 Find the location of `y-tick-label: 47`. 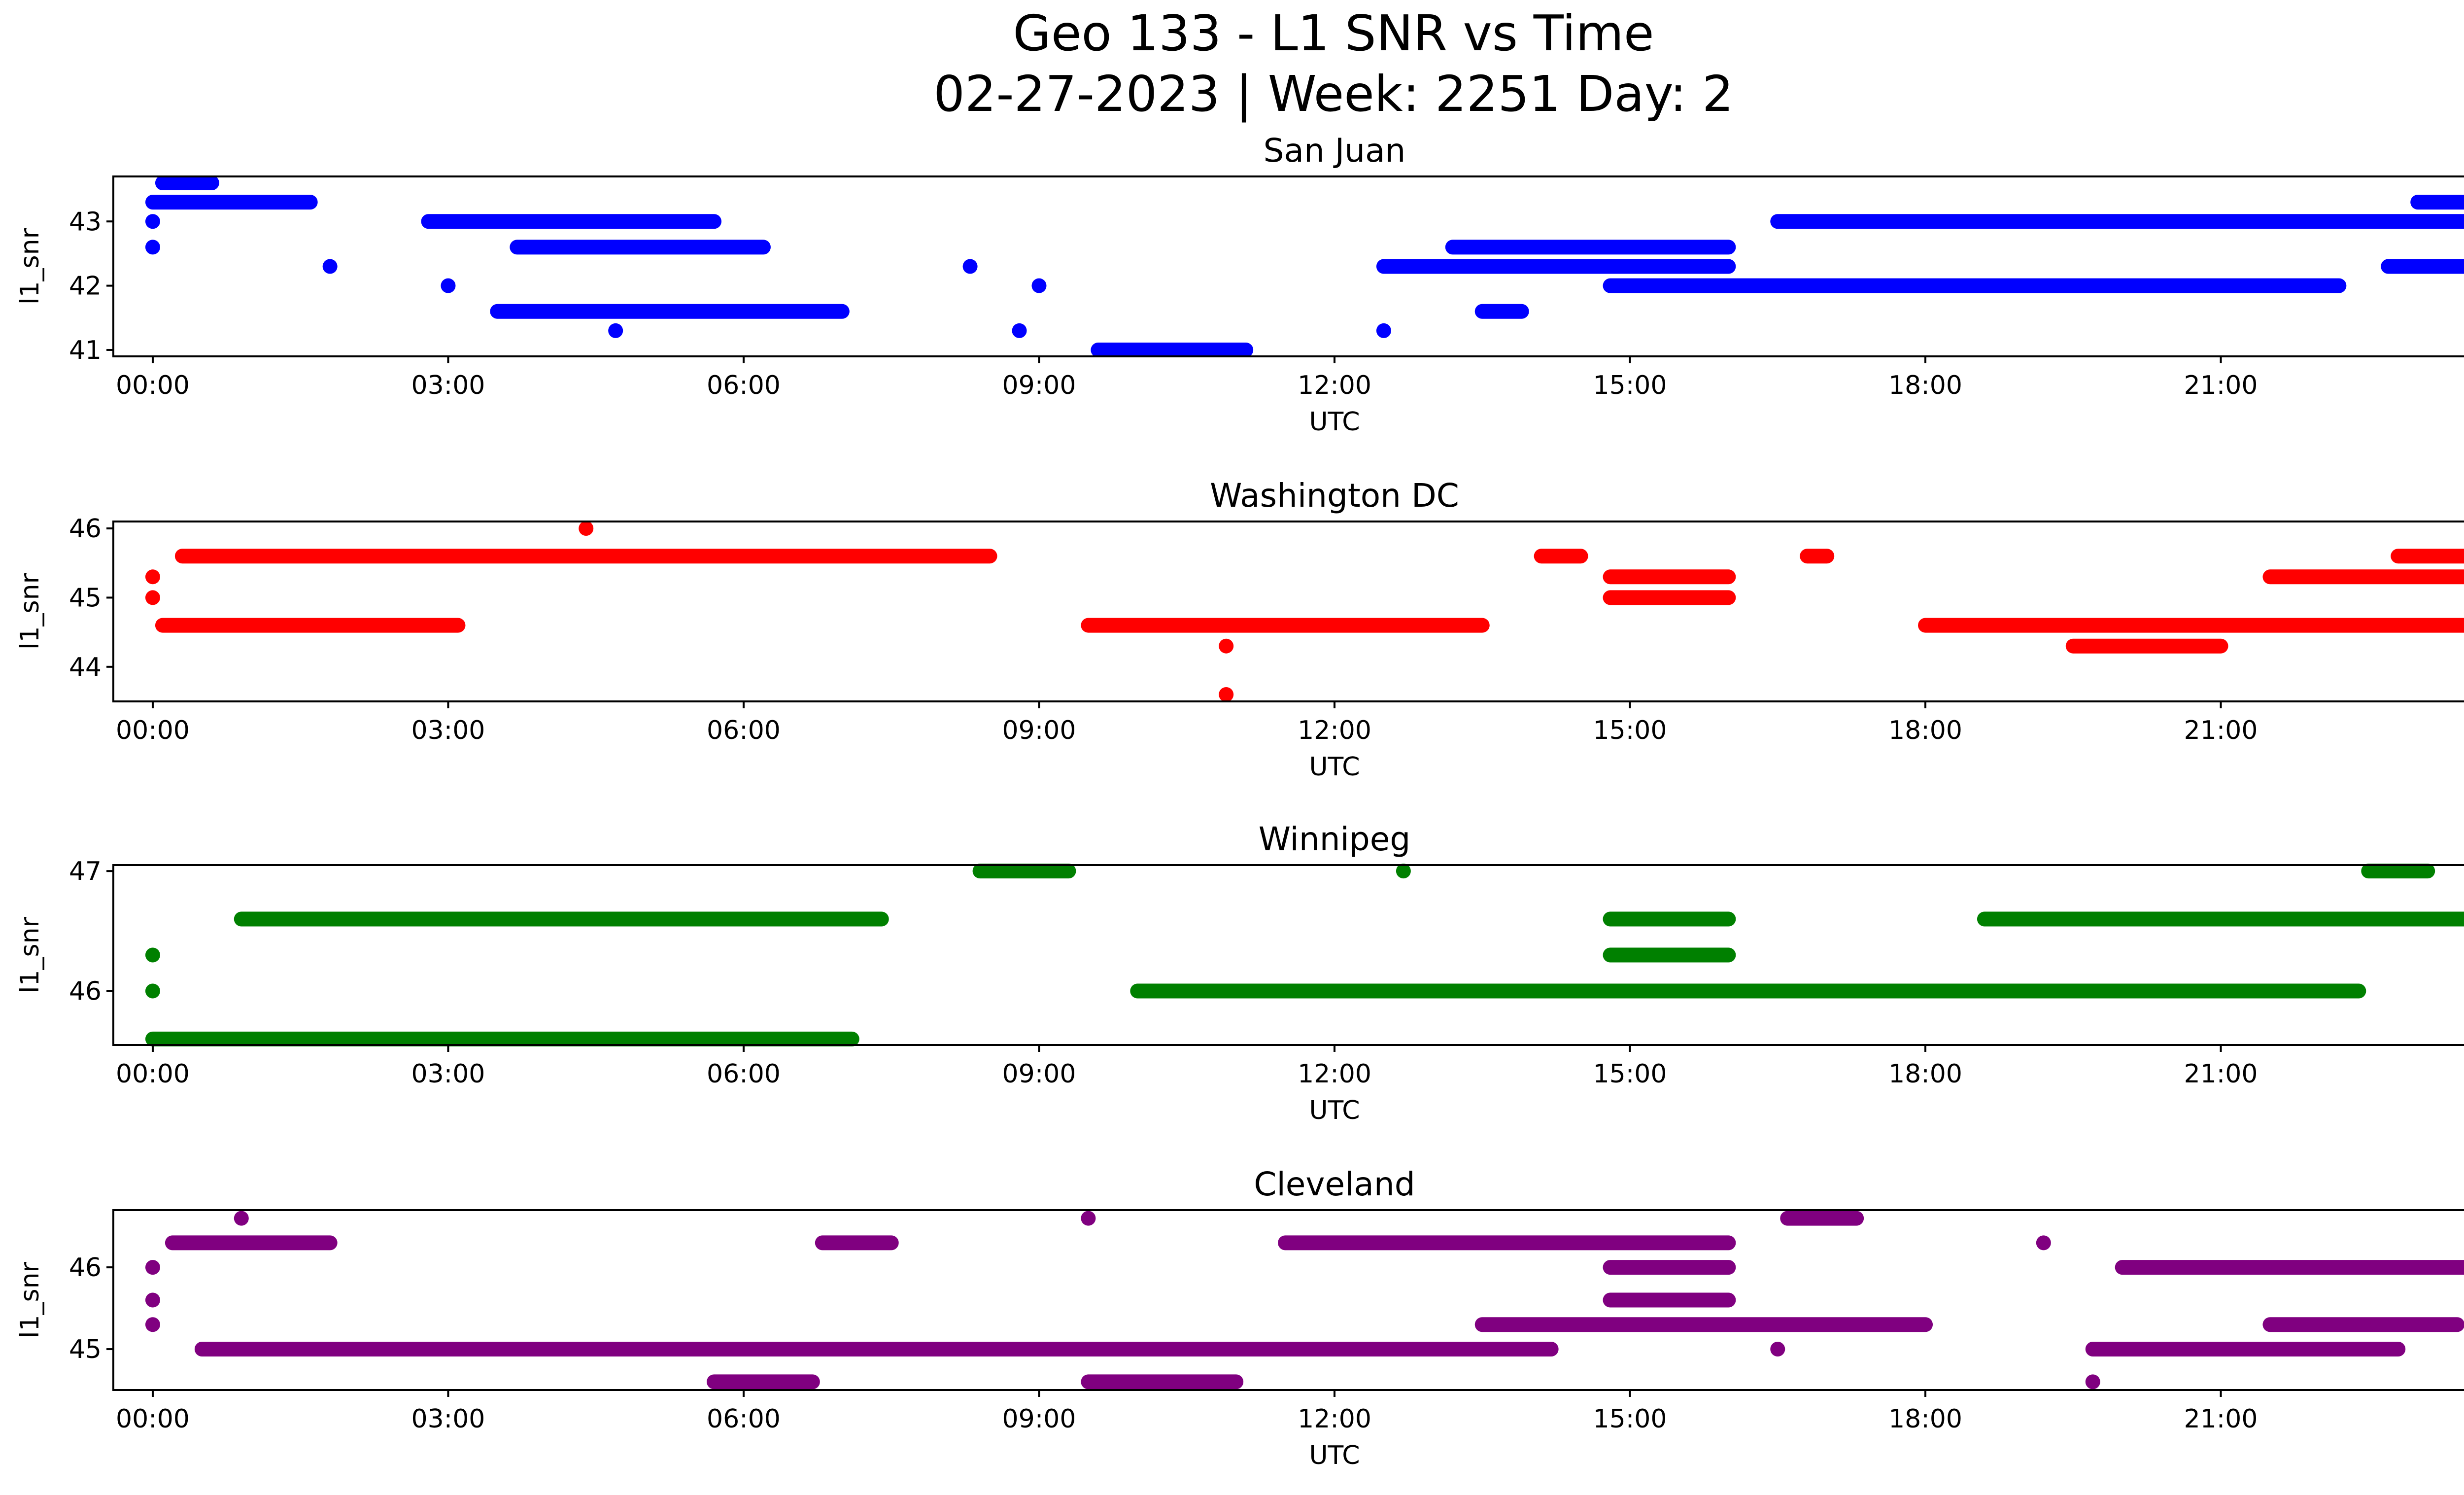

y-tick-label: 47 is located at coordinates (85, 871).